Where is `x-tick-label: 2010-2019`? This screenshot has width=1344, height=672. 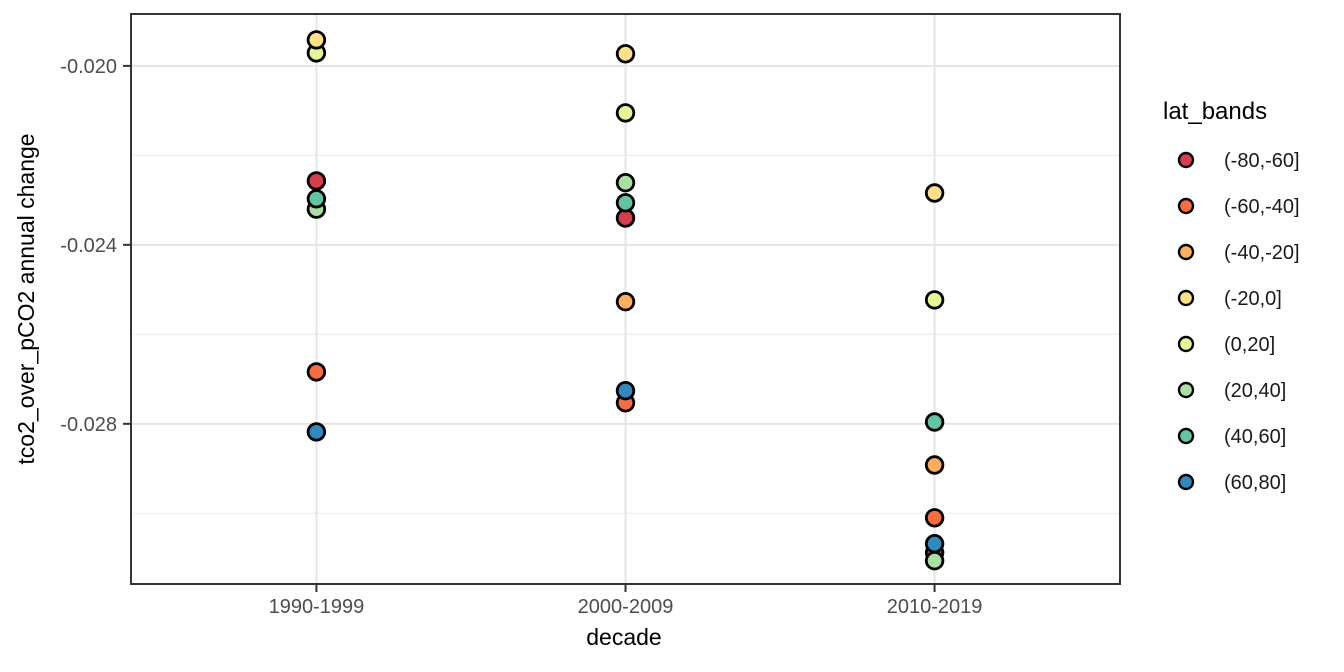 x-tick-label: 2010-2019 is located at coordinates (935, 607).